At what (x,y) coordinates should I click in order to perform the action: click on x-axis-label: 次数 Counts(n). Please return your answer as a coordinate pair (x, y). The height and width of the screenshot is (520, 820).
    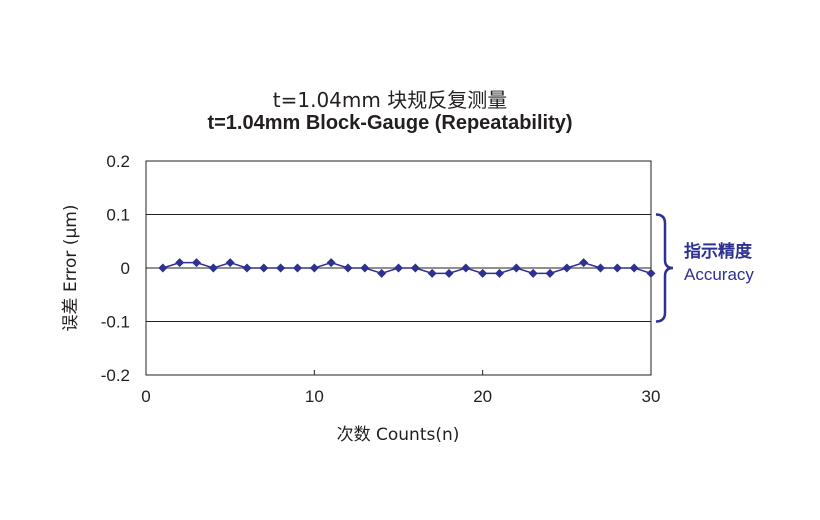
    Looking at the image, I should click on (398, 435).